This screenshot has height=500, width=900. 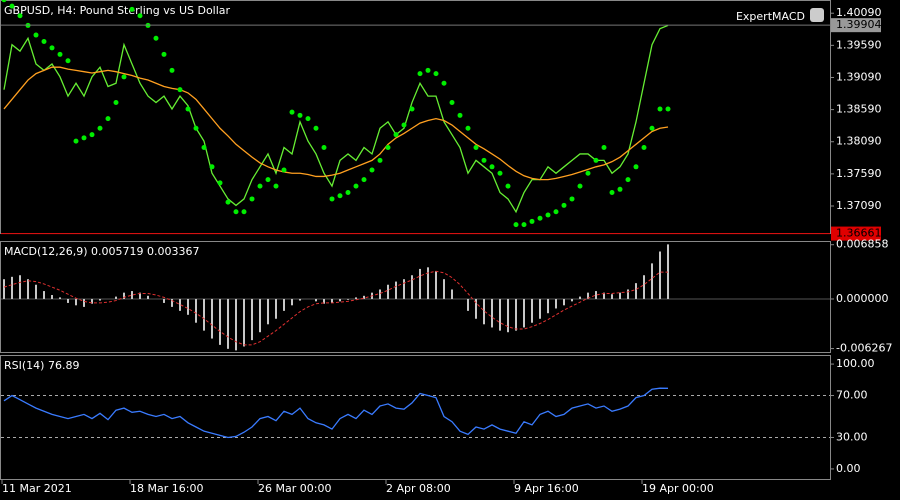 What do you see at coordinates (770, 16) in the screenshot?
I see `expert-name: ExpertMACD` at bounding box center [770, 16].